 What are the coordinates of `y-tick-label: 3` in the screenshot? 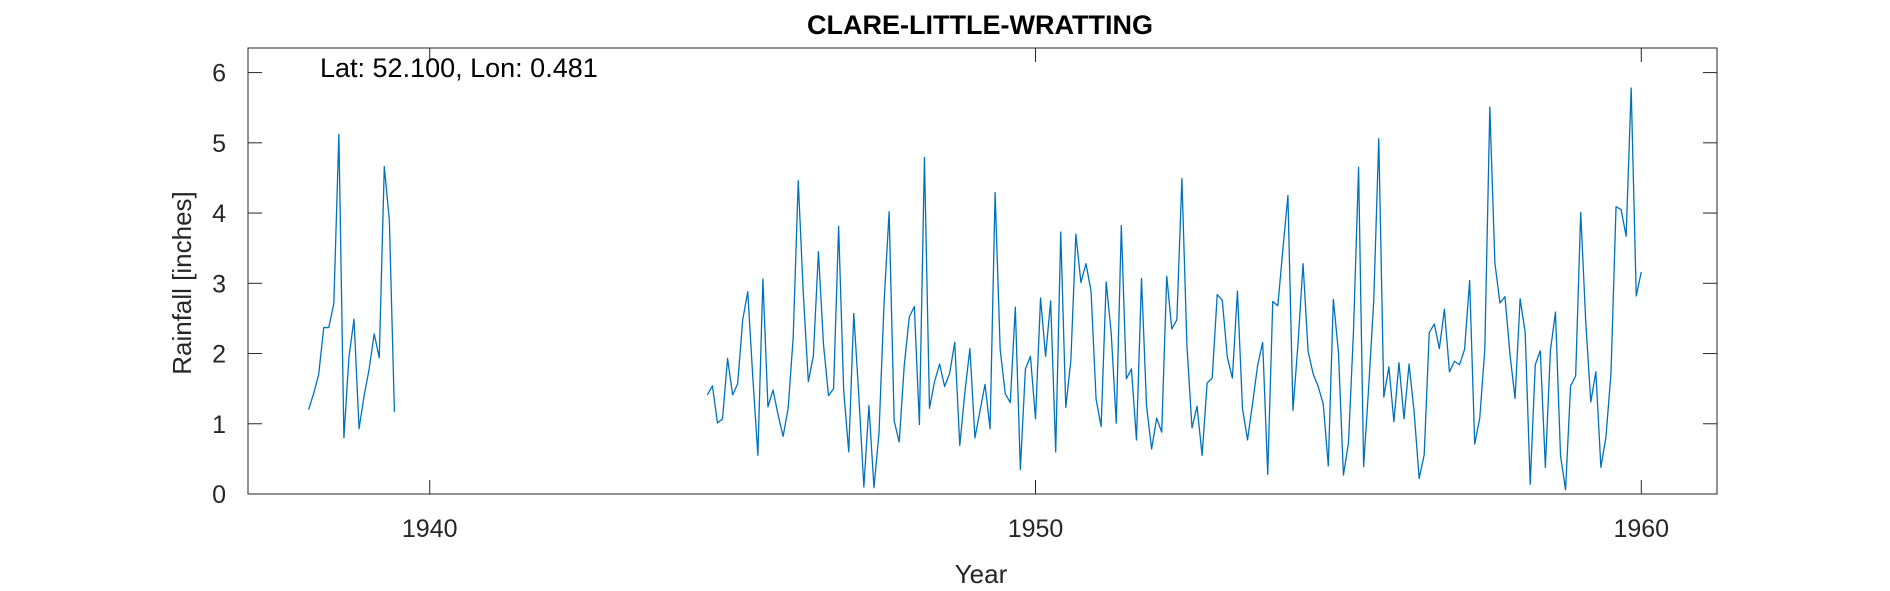 It's located at (219, 284).